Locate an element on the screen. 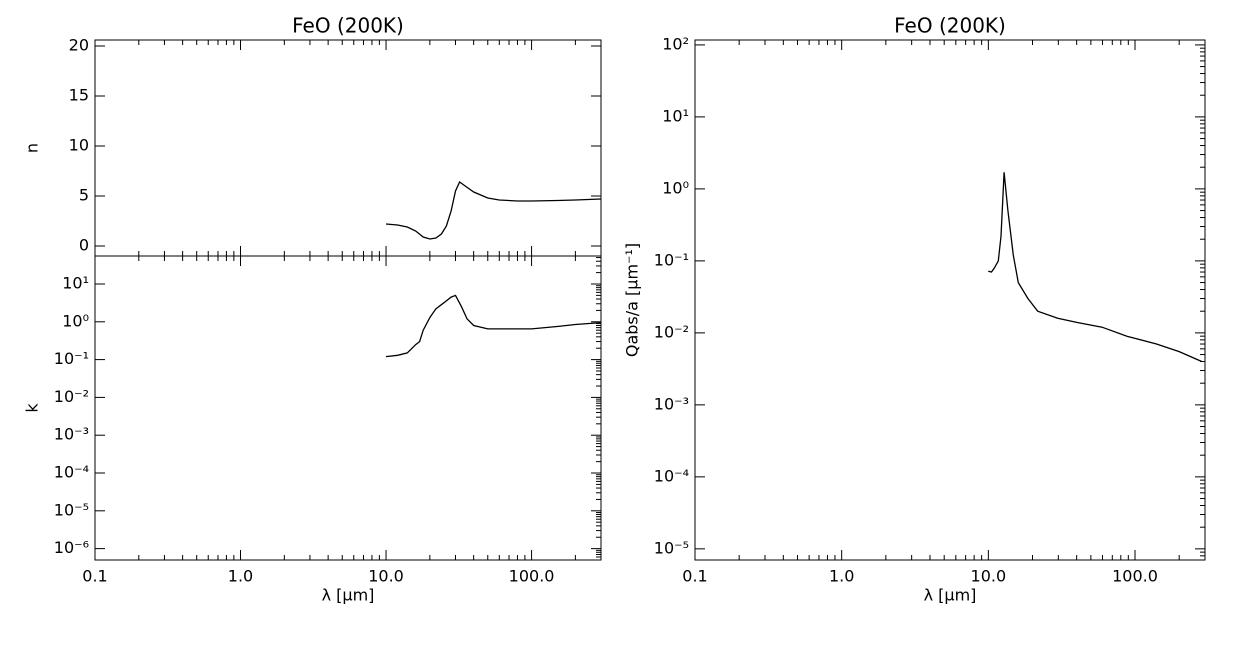  y-axis-label: k is located at coordinates (32, 408).